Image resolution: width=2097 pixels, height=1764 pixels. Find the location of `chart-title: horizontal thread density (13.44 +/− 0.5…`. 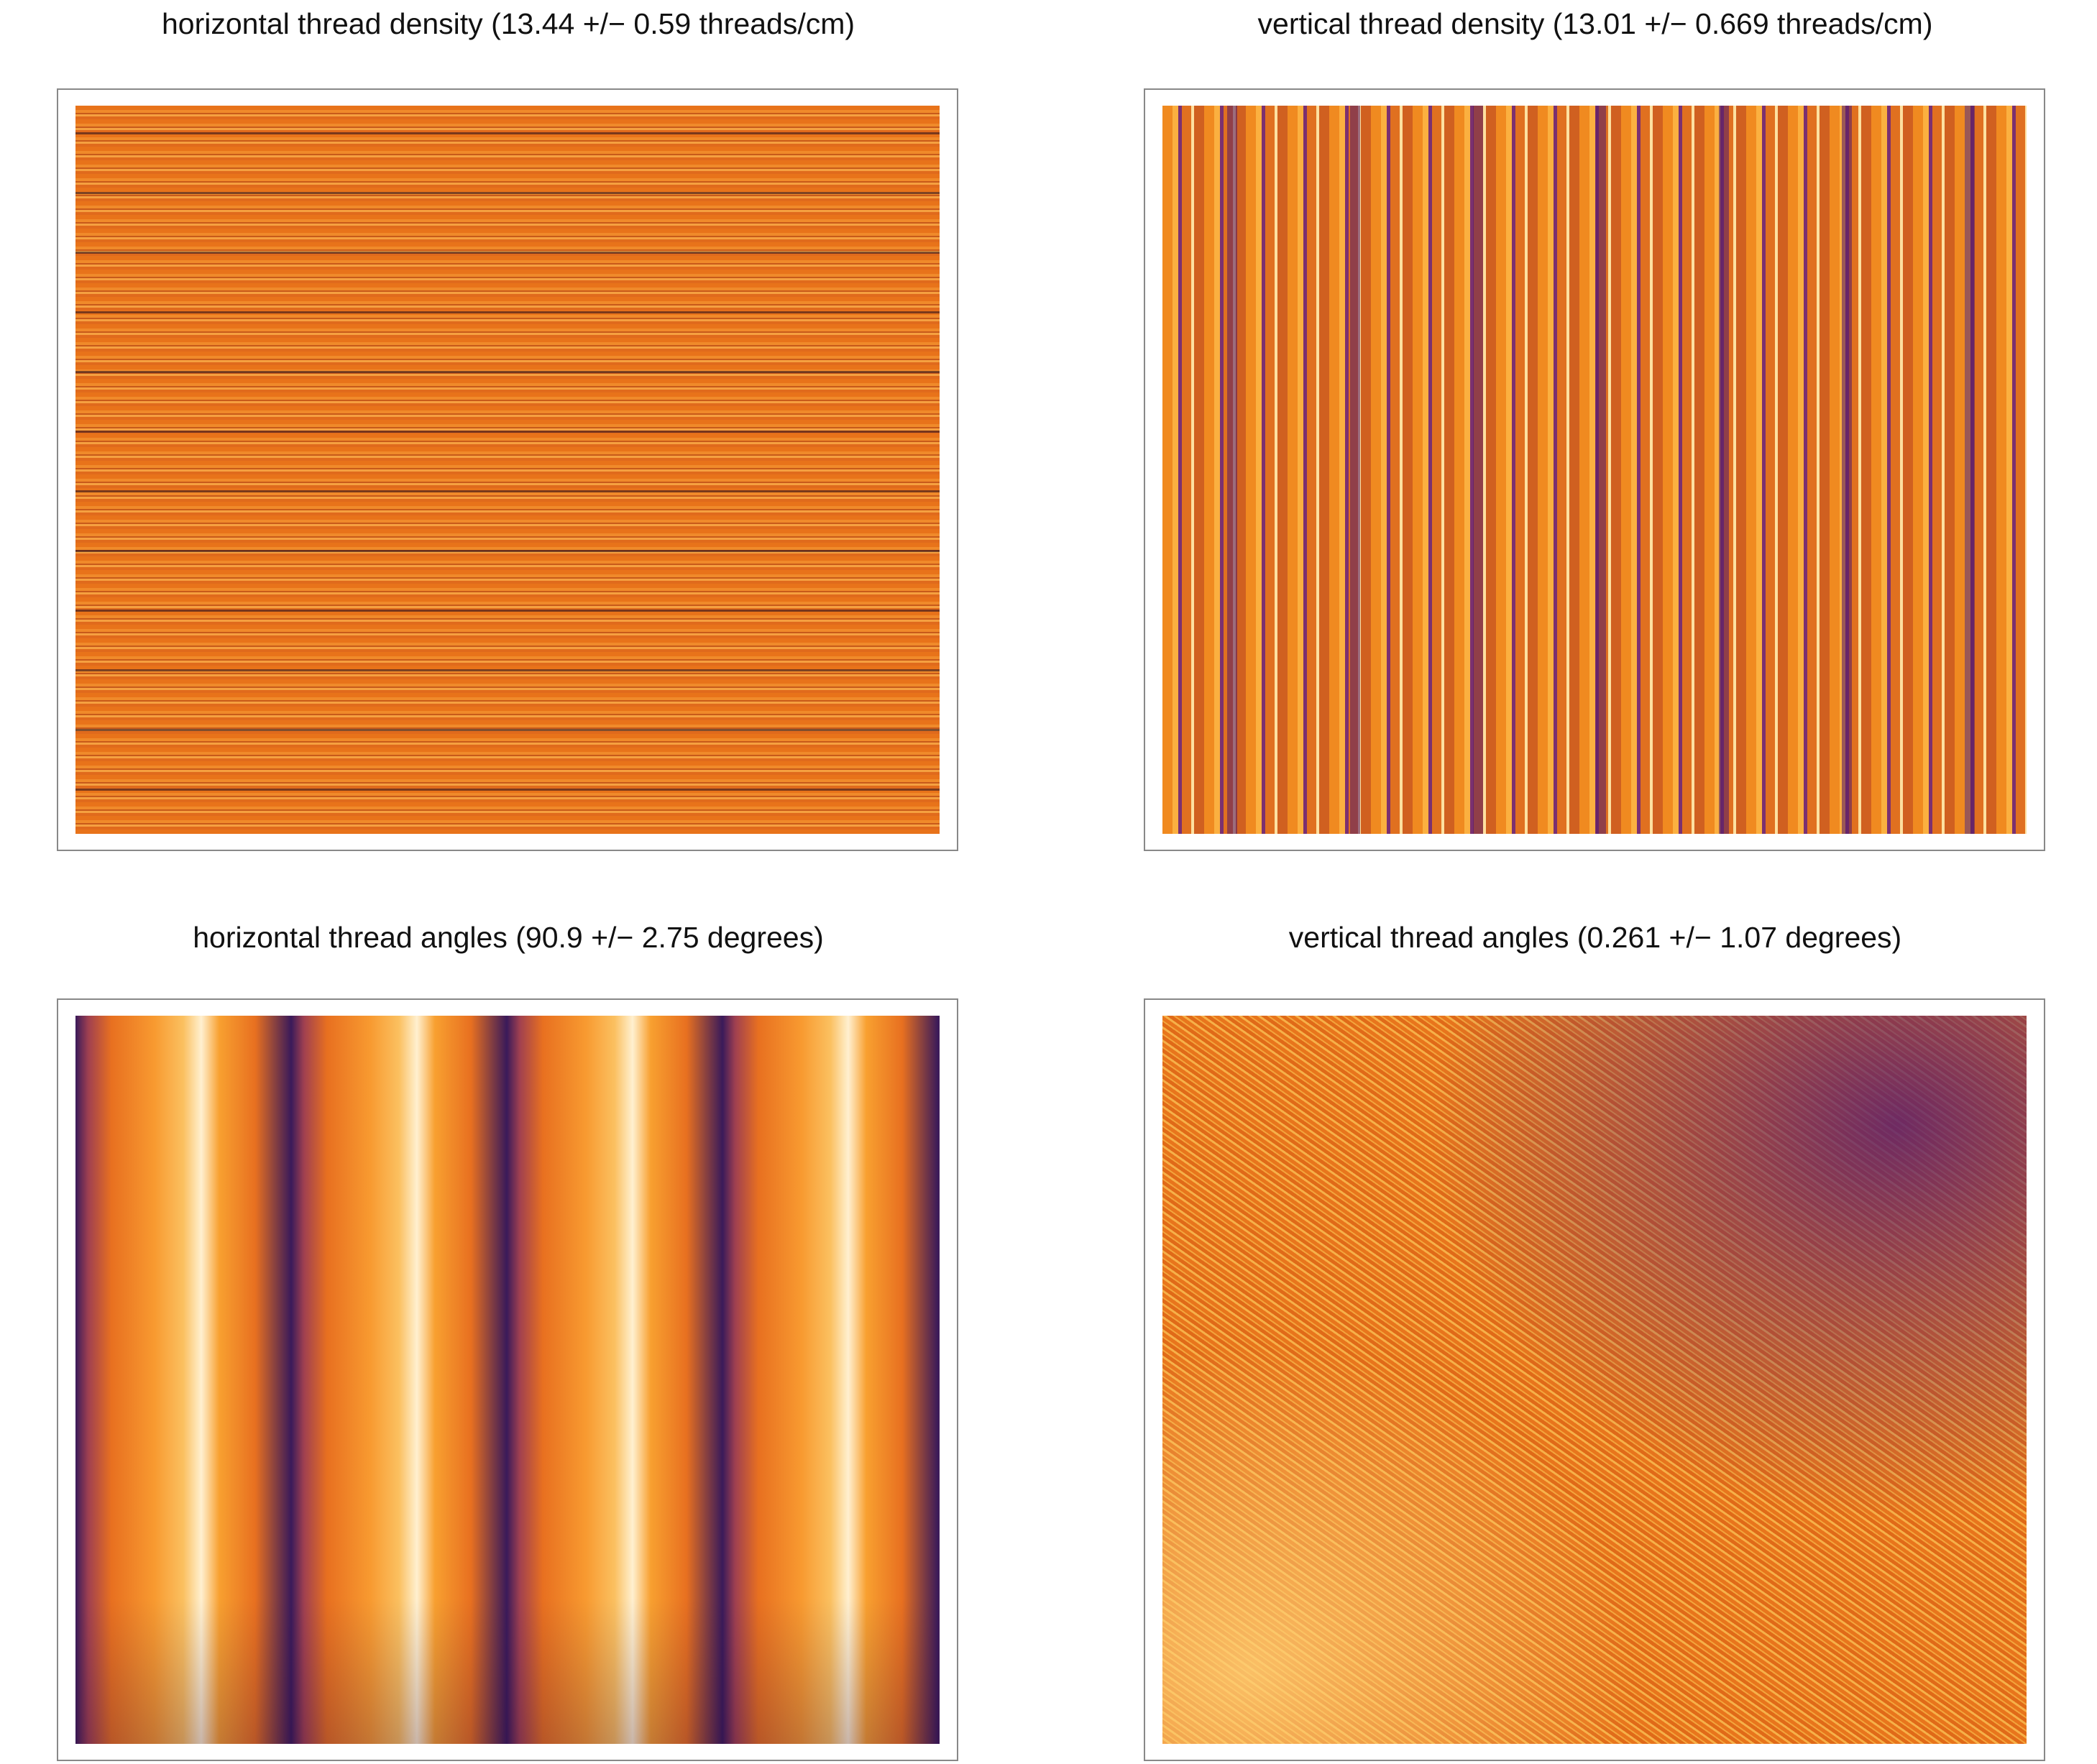

chart-title: horizontal thread density (13.44 +/− 0.5… is located at coordinates (508, 23).